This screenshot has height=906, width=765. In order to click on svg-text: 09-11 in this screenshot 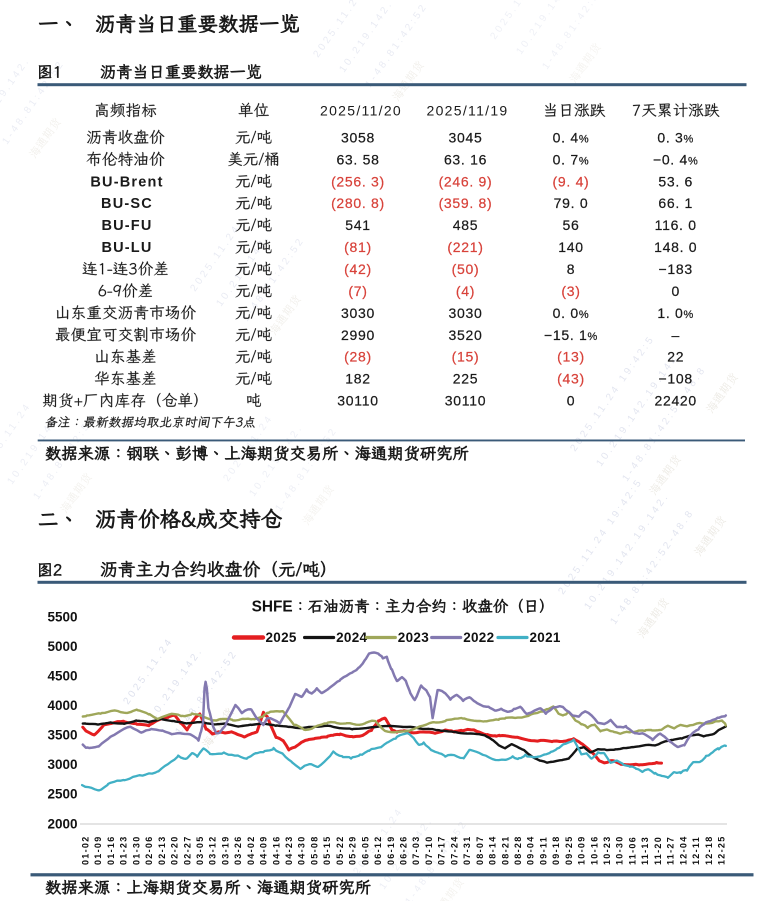, I will do `click(543, 850)`.